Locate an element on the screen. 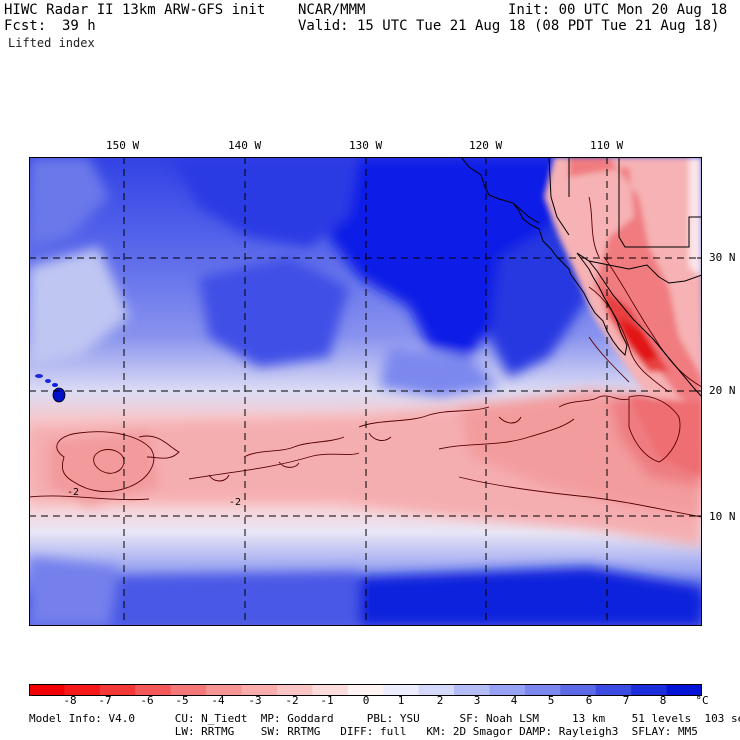  colorbar-frame is located at coordinates (365, 690).